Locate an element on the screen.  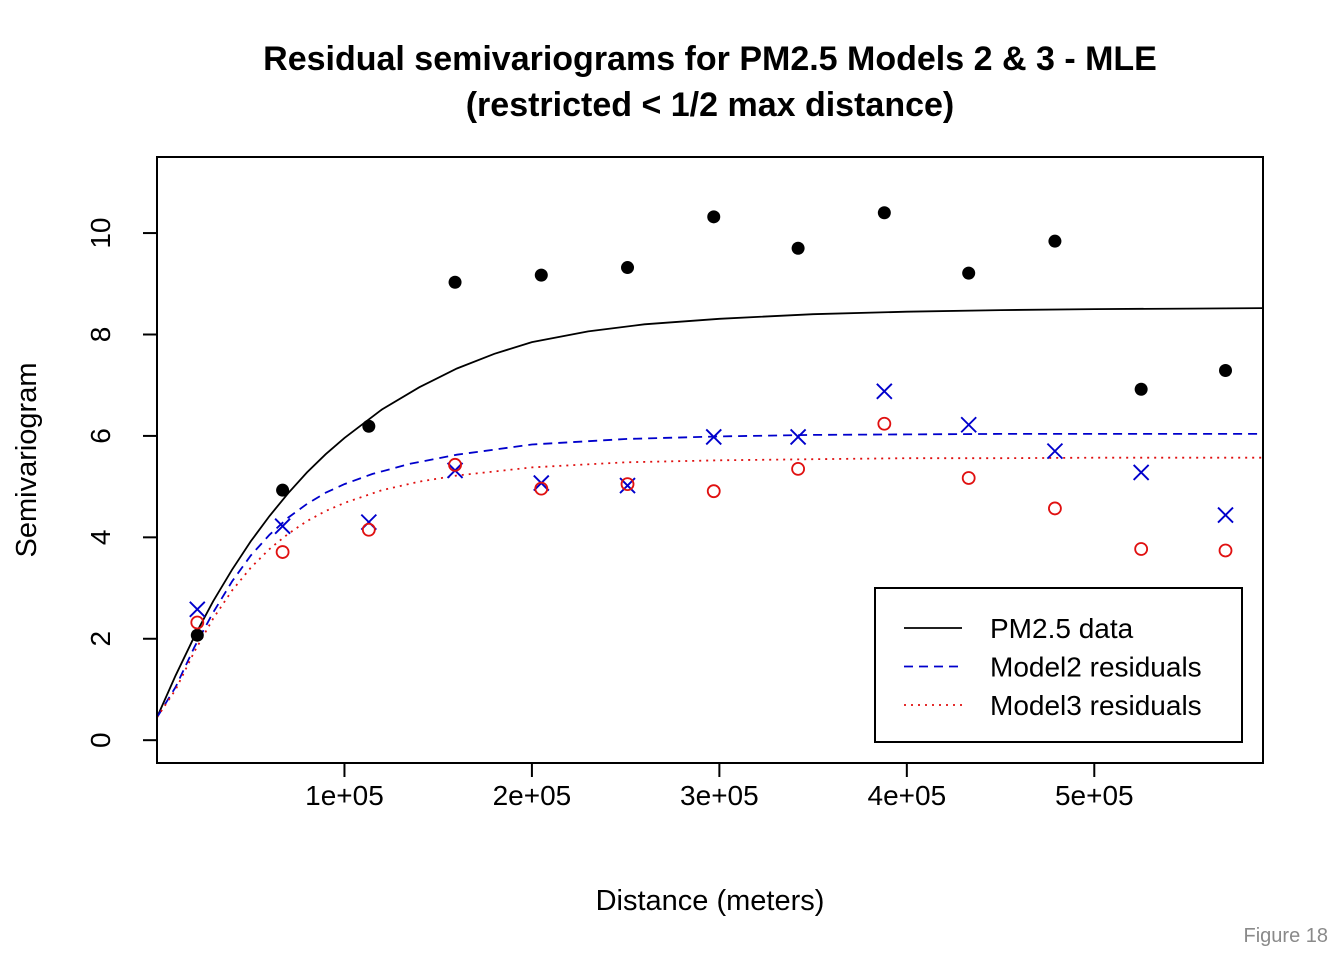
figure-note: Figure 18 is located at coordinates (1286, 936).